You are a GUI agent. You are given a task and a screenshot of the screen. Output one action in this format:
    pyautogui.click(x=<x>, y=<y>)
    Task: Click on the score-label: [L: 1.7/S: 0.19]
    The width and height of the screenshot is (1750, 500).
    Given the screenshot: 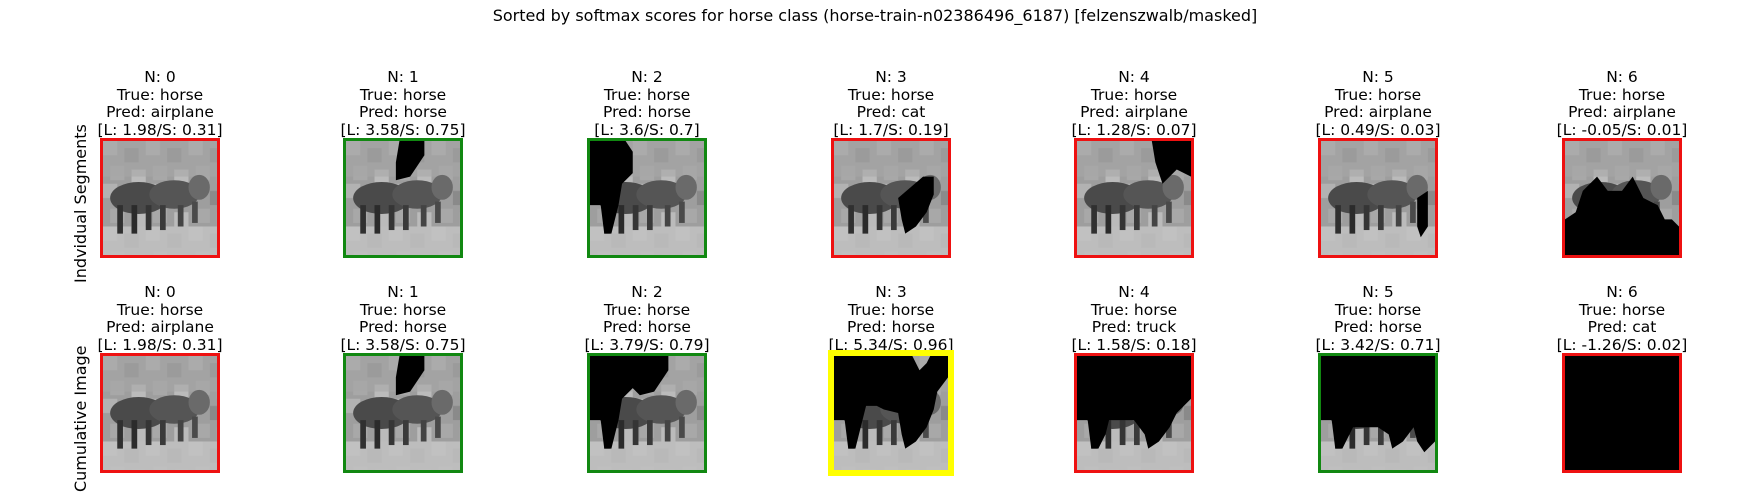 What is the action you would take?
    pyautogui.click(x=891, y=129)
    